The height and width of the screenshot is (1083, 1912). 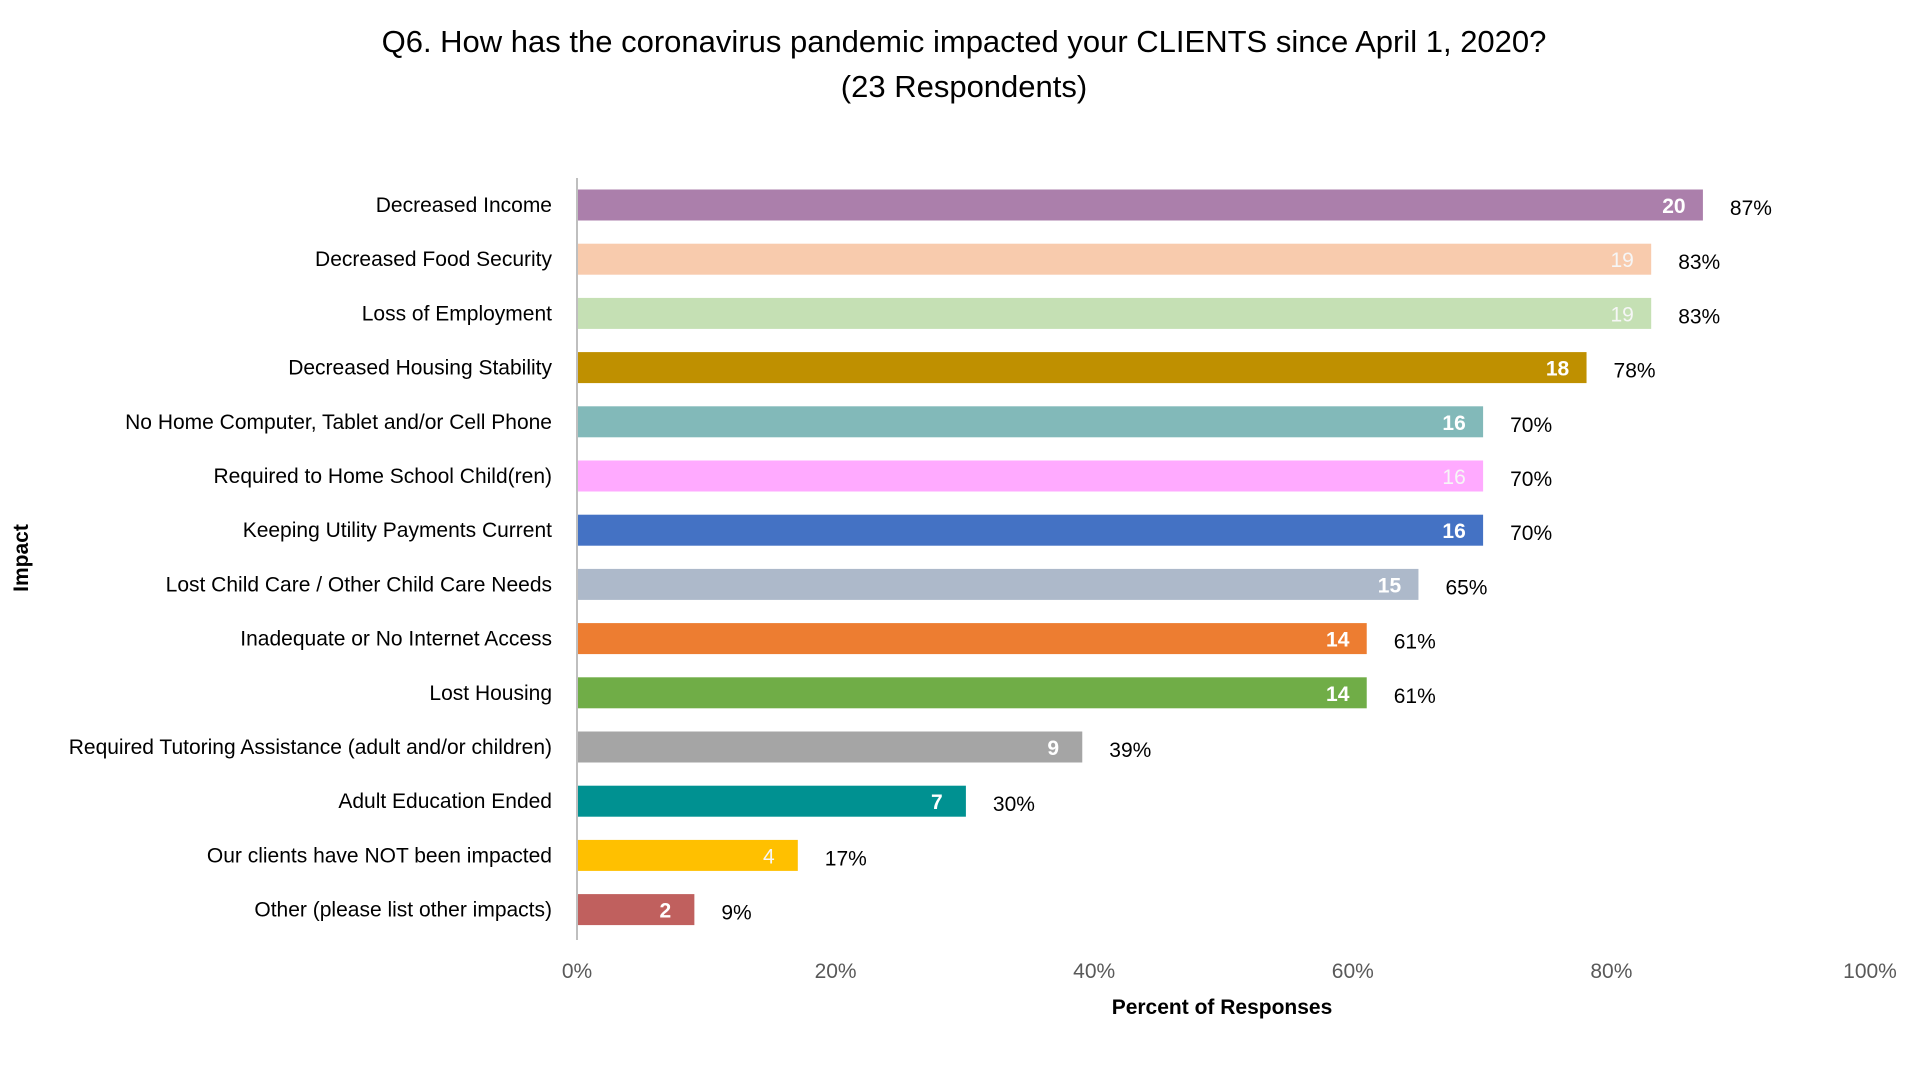 What do you see at coordinates (769, 856) in the screenshot?
I see `bar-count-label: 4` at bounding box center [769, 856].